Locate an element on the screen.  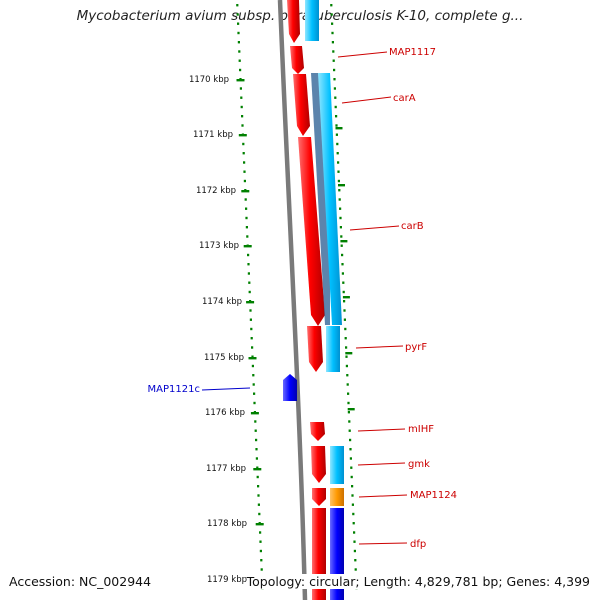
gene-label-cara: carA is located at coordinates (404, 98).